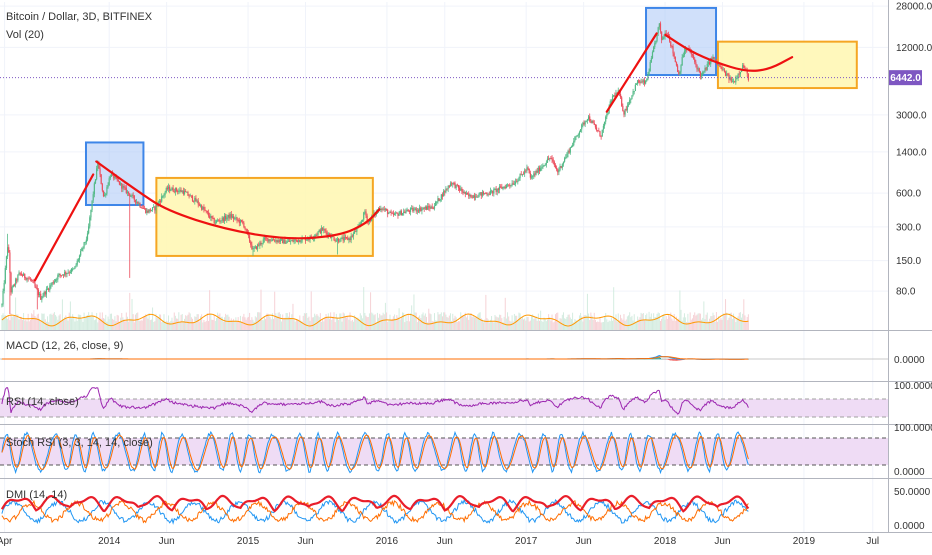 Image resolution: width=932 pixels, height=555 pixels. What do you see at coordinates (665, 541) in the screenshot?
I see `x-tick-label: 2018` at bounding box center [665, 541].